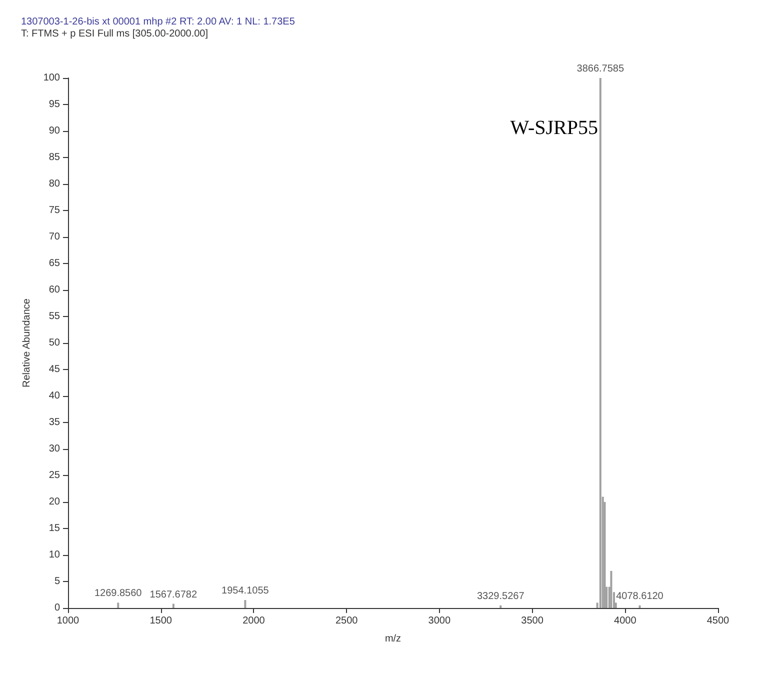  Describe the element at coordinates (54, 449) in the screenshot. I see `y-tick-label: 30` at that location.